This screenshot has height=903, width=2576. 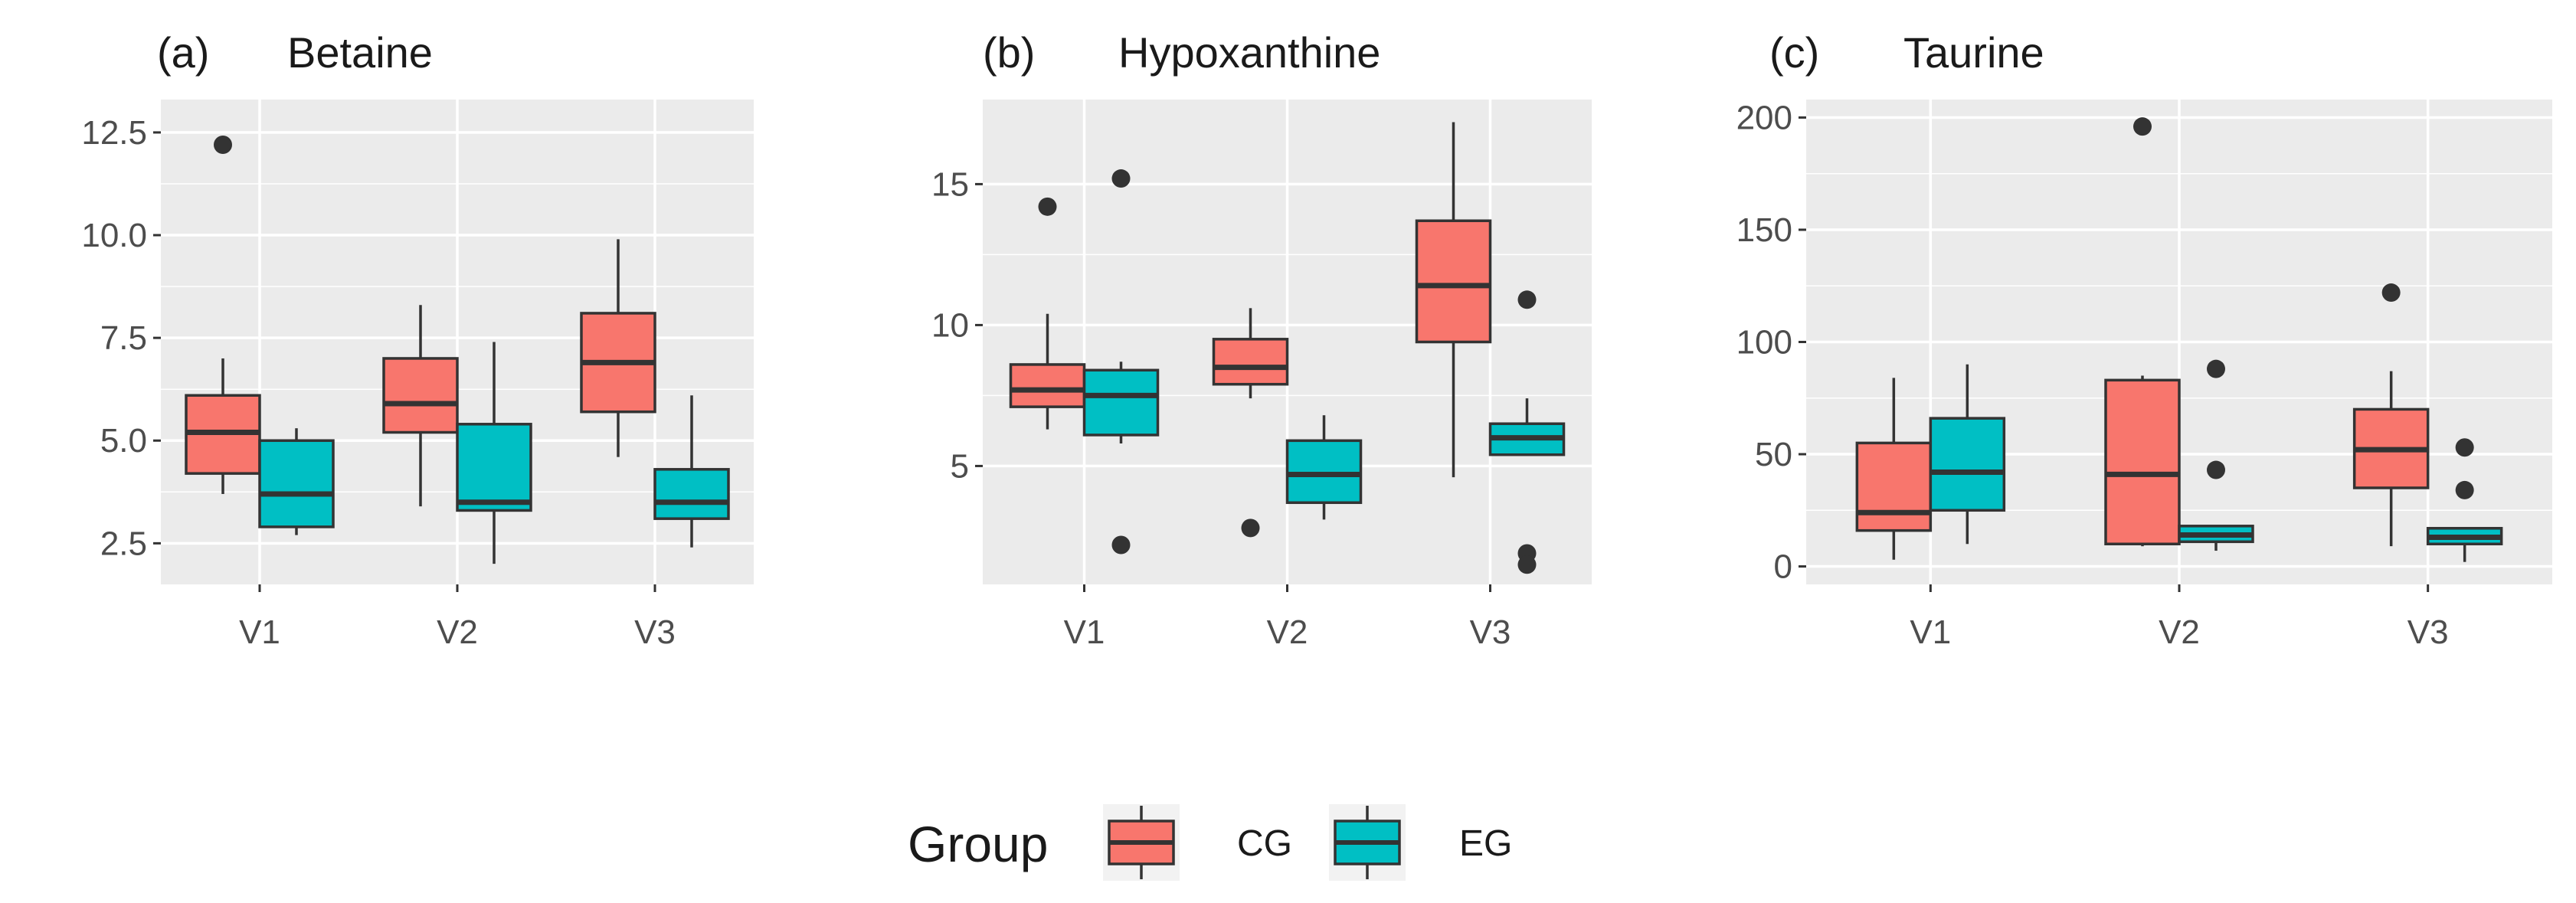 I want to click on panel-title: Taurine, so click(x=1973, y=53).